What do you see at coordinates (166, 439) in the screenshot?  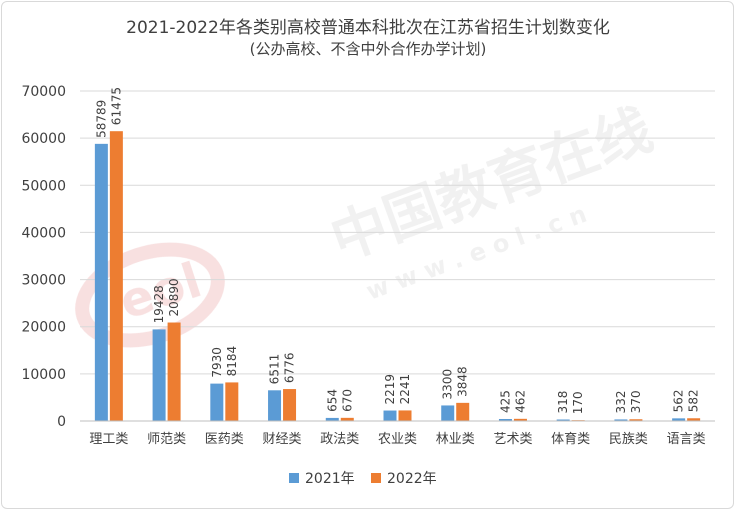 I see `x-tick-label: 师范类` at bounding box center [166, 439].